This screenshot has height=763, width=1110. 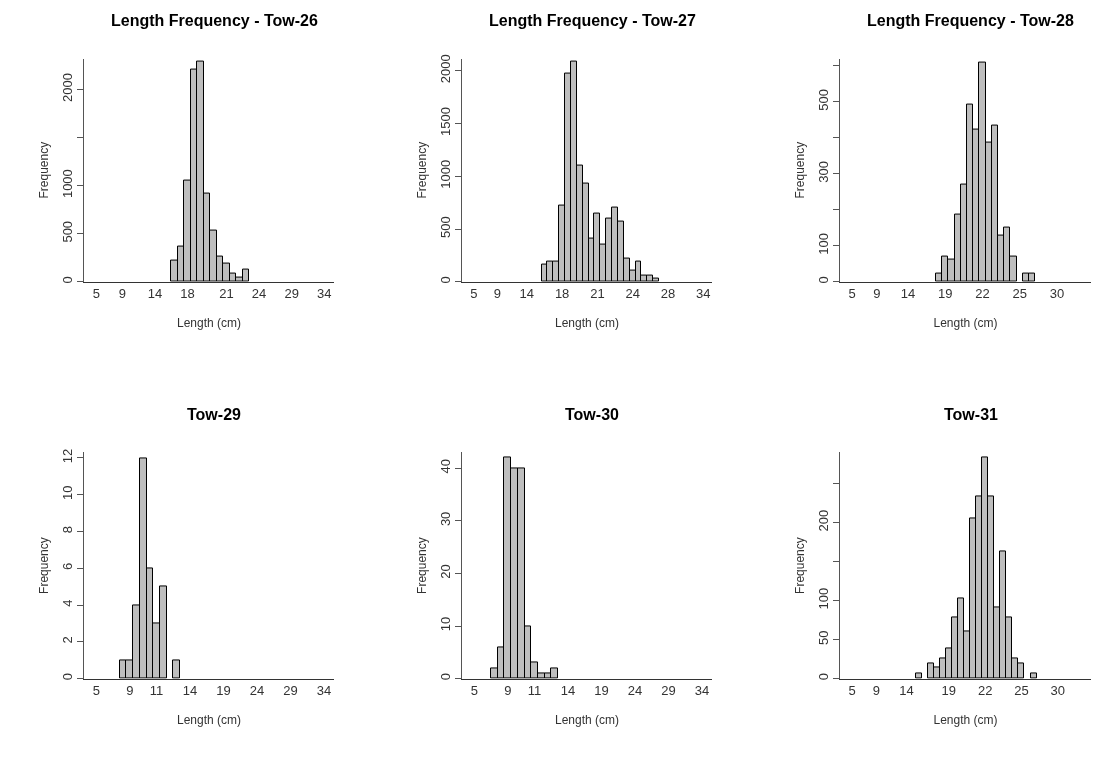 I want to click on y-tick-label: 6, so click(x=67, y=566).